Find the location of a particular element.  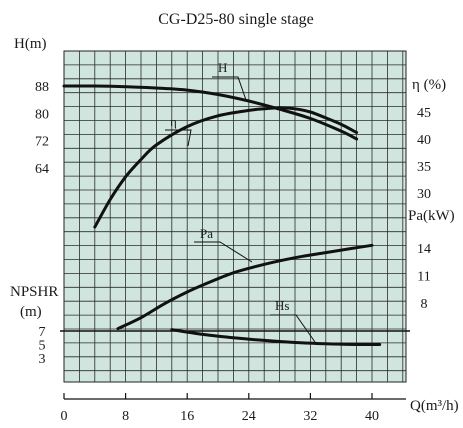

head-tick-label: 80 is located at coordinates (42, 114).